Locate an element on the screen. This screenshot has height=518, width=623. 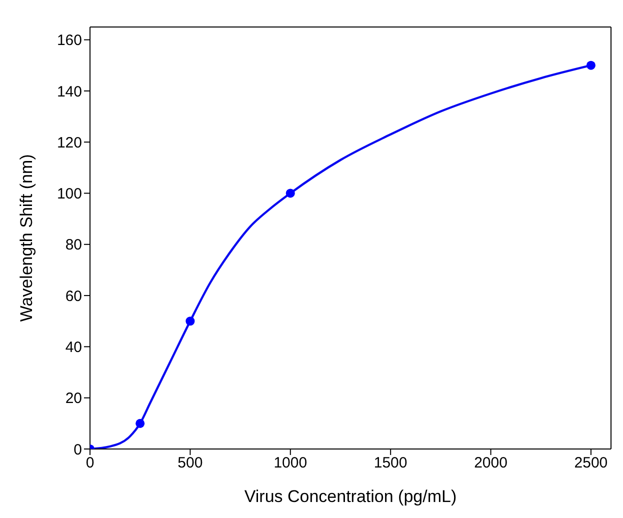
y-axis-title: Wavelength Shift (nm) is located at coordinates (26, 238).